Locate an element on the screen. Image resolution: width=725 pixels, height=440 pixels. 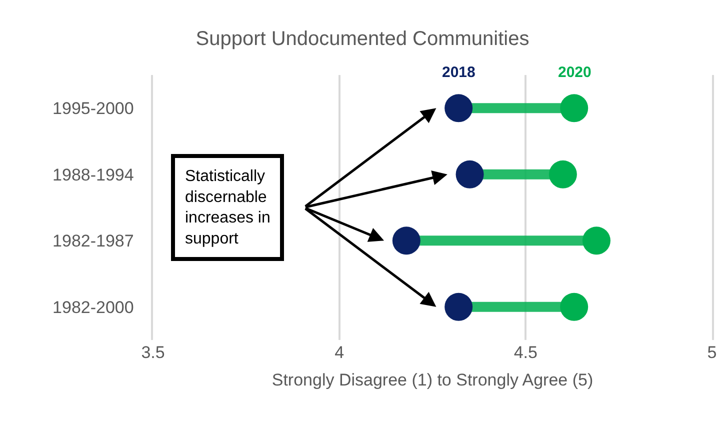
chart-title: Support Undocumented Communities is located at coordinates (363, 39).